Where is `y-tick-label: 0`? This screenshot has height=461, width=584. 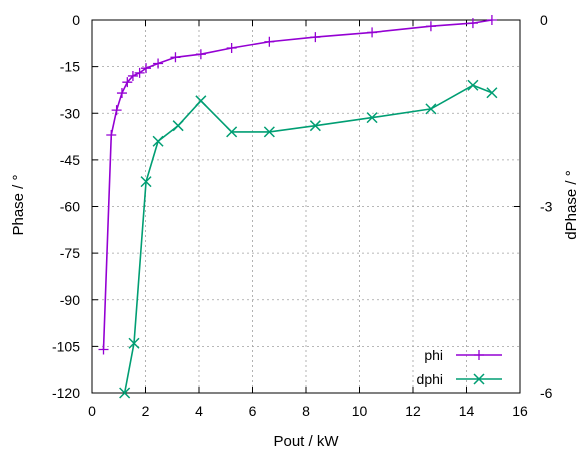
y-tick-label: 0 is located at coordinates (76, 20).